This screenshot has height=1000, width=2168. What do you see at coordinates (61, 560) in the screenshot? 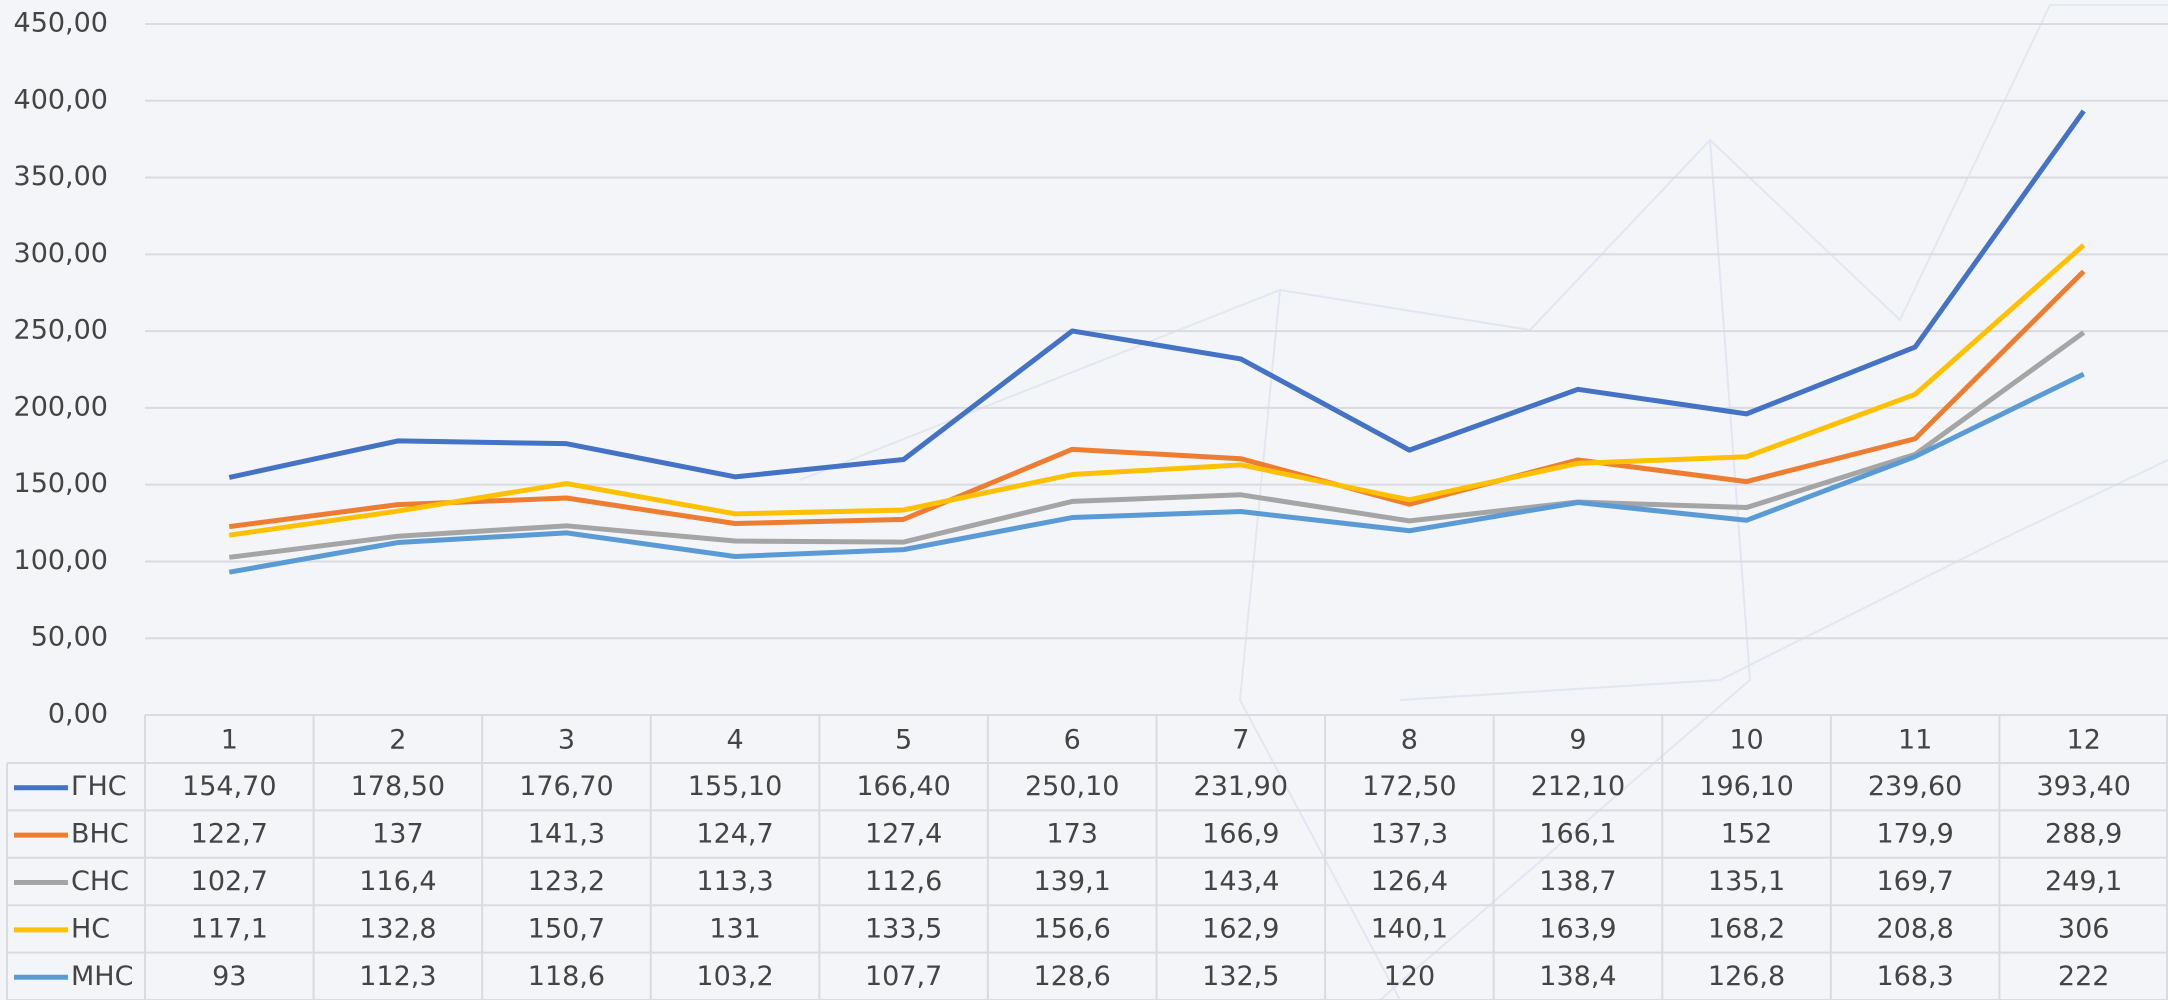
I see `y-tick-label: 100,00` at bounding box center [61, 560].